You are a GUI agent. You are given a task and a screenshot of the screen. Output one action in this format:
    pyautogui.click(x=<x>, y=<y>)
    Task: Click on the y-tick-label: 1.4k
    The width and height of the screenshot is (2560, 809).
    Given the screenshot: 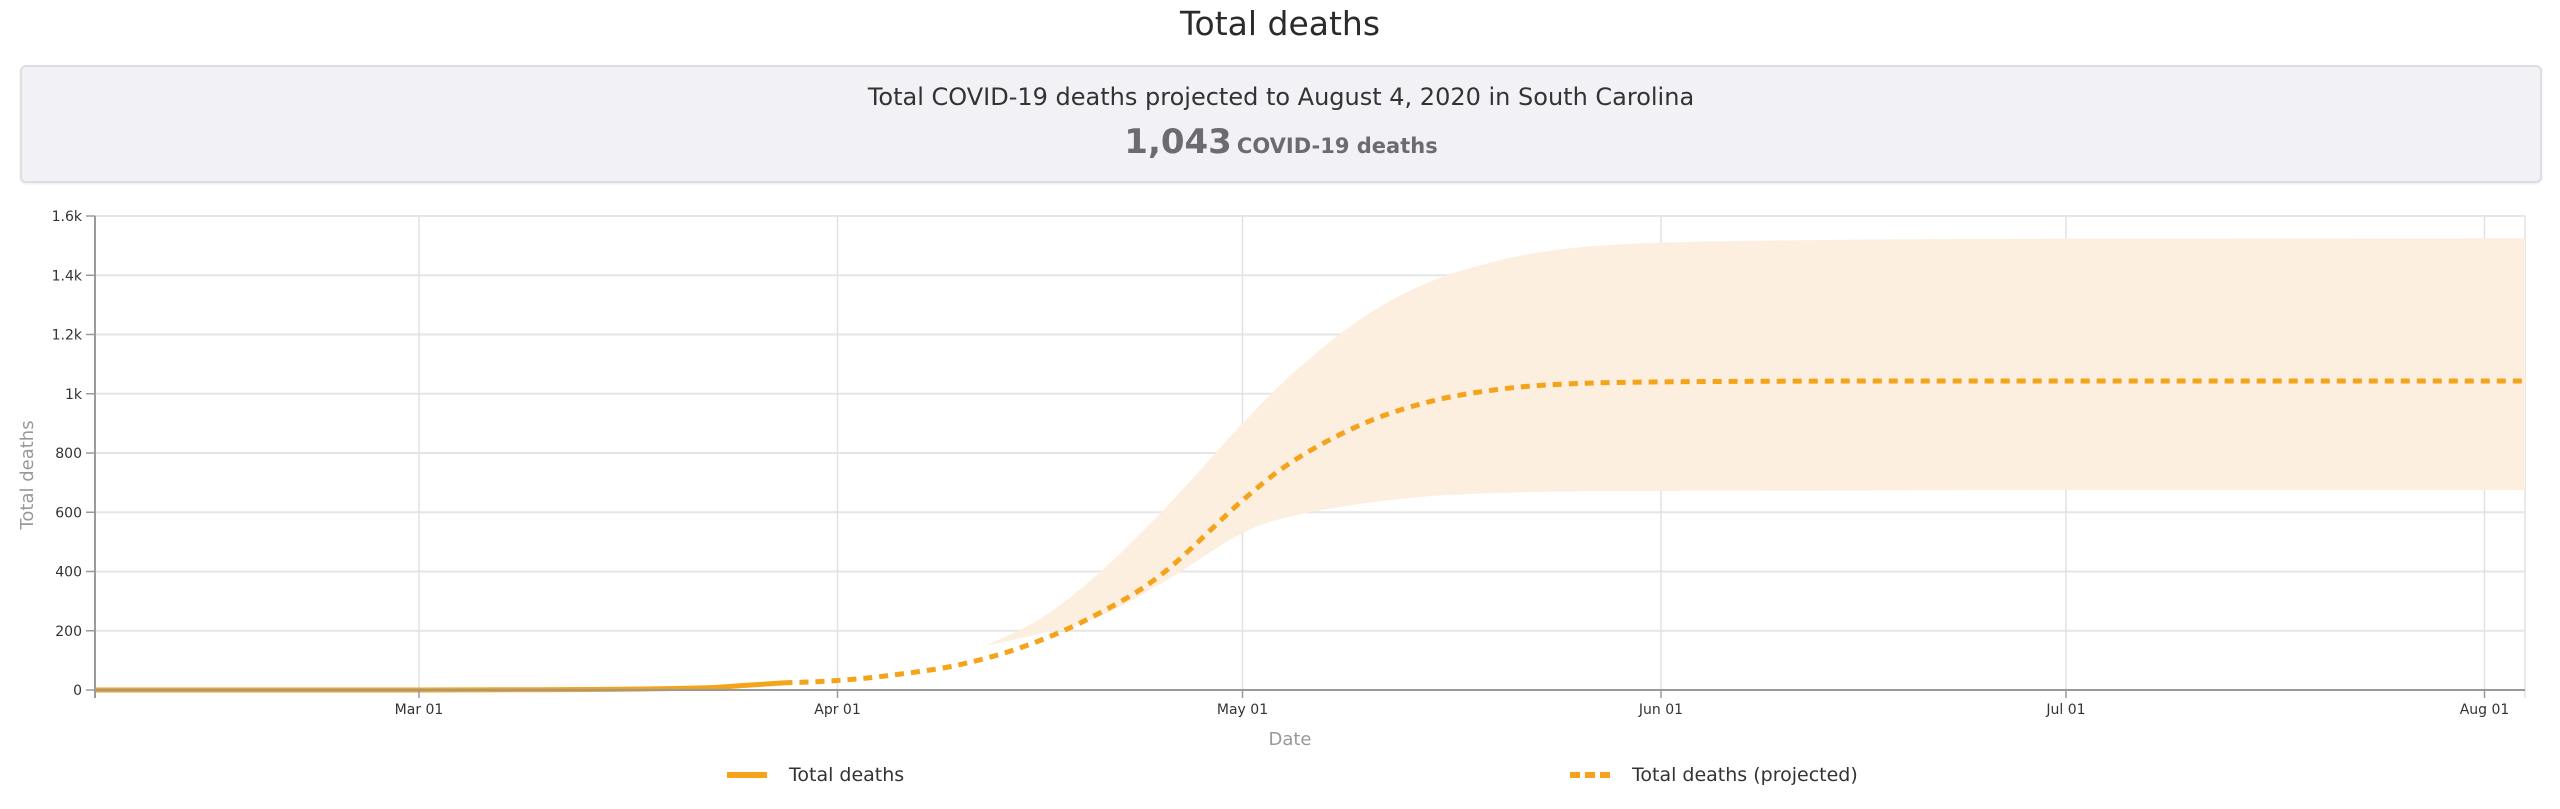 What is the action you would take?
    pyautogui.click(x=67, y=276)
    